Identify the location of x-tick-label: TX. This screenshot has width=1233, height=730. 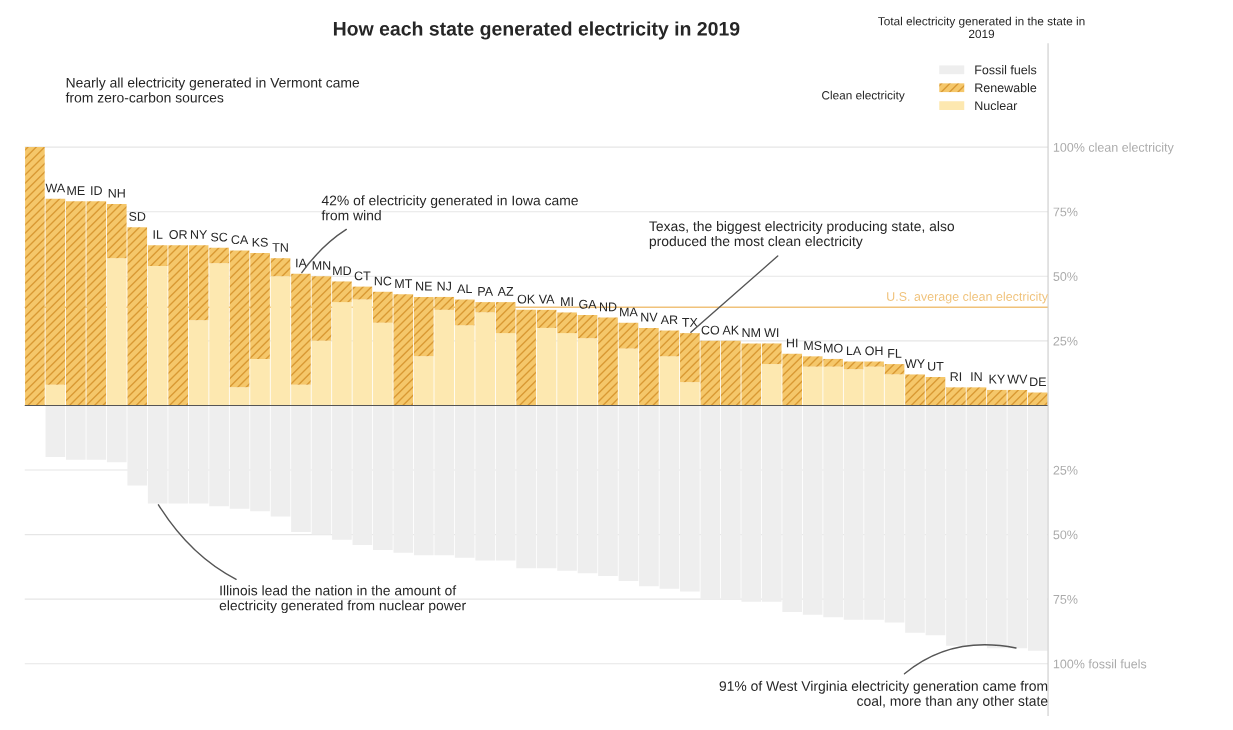
(690, 322).